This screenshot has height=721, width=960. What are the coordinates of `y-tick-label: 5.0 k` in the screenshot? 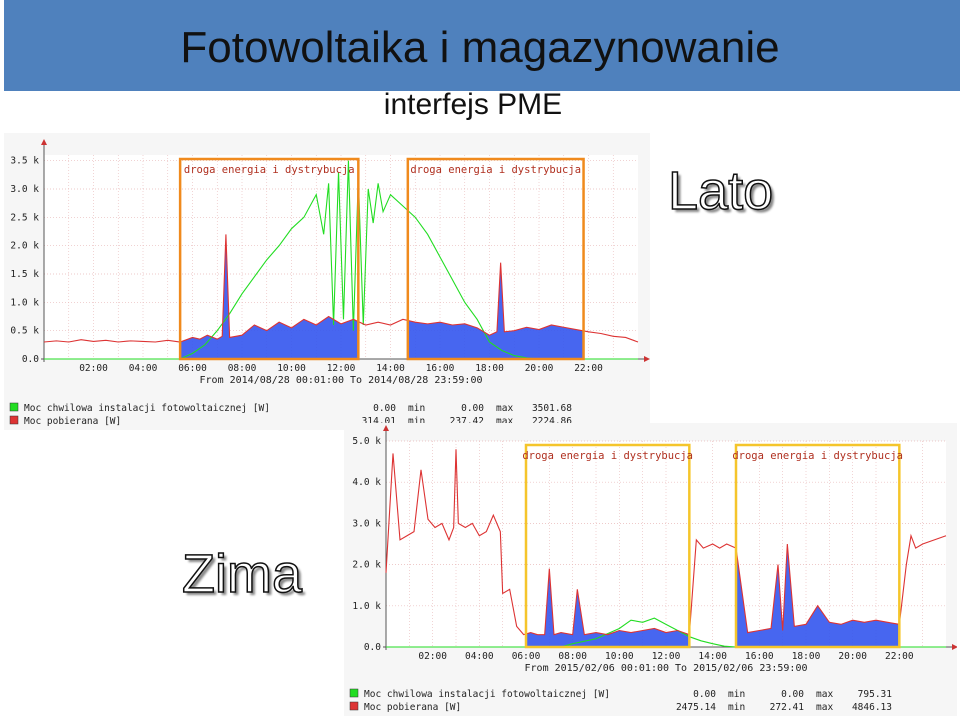 It's located at (366, 441).